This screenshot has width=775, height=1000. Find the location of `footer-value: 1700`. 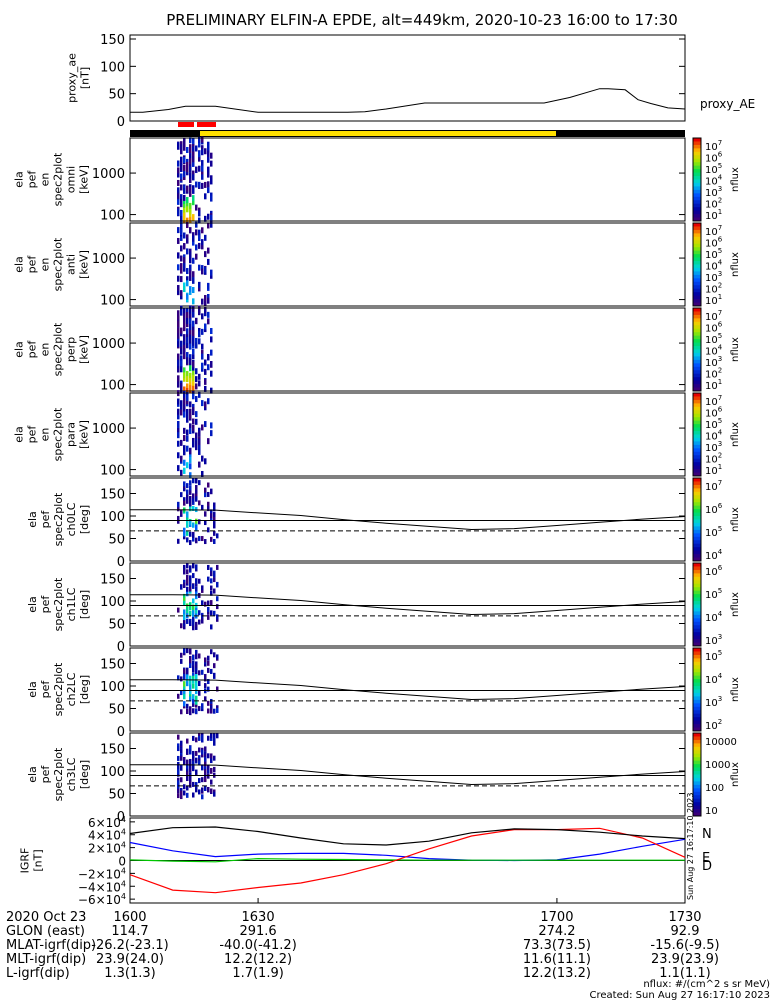

footer-value: 1700 is located at coordinates (556, 917).